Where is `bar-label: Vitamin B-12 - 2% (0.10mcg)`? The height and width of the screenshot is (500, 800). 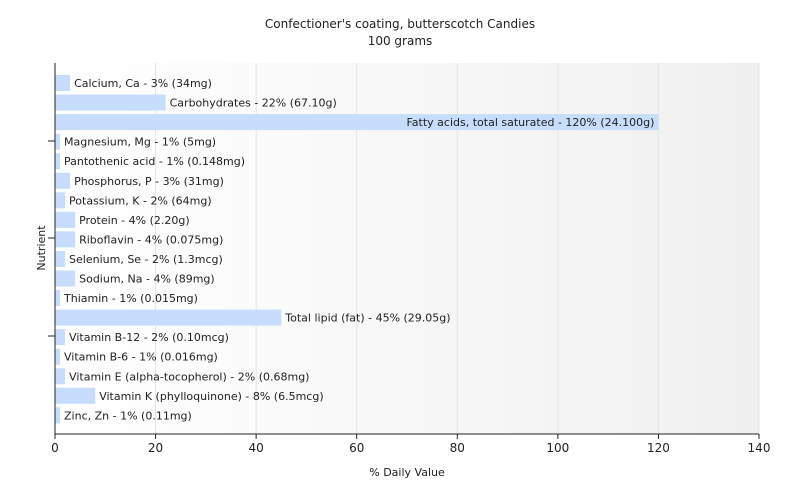 bar-label: Vitamin B-12 - 2% (0.10mcg) is located at coordinates (149, 337).